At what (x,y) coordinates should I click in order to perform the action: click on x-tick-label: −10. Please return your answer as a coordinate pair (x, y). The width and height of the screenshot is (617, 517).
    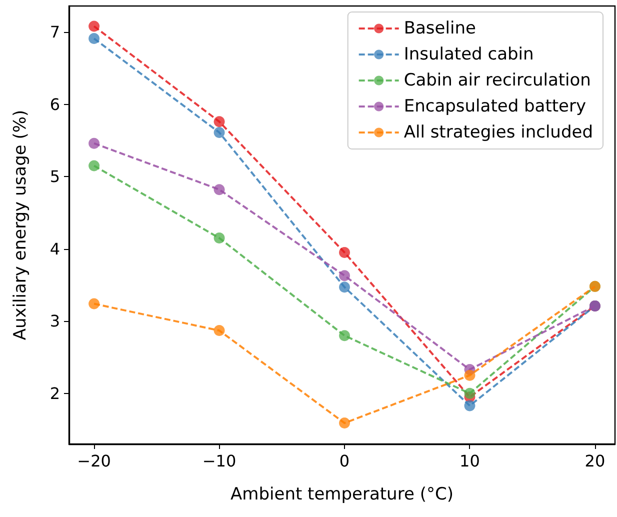
    Looking at the image, I should click on (219, 461).